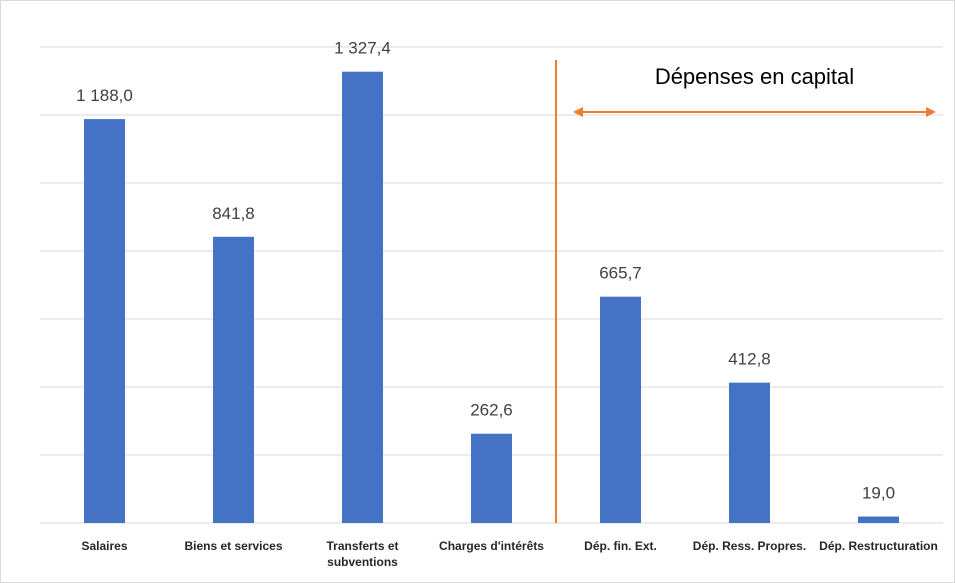  Describe the element at coordinates (749, 546) in the screenshot. I see `x-tick-label: Dép. Ress. Propres.` at that location.